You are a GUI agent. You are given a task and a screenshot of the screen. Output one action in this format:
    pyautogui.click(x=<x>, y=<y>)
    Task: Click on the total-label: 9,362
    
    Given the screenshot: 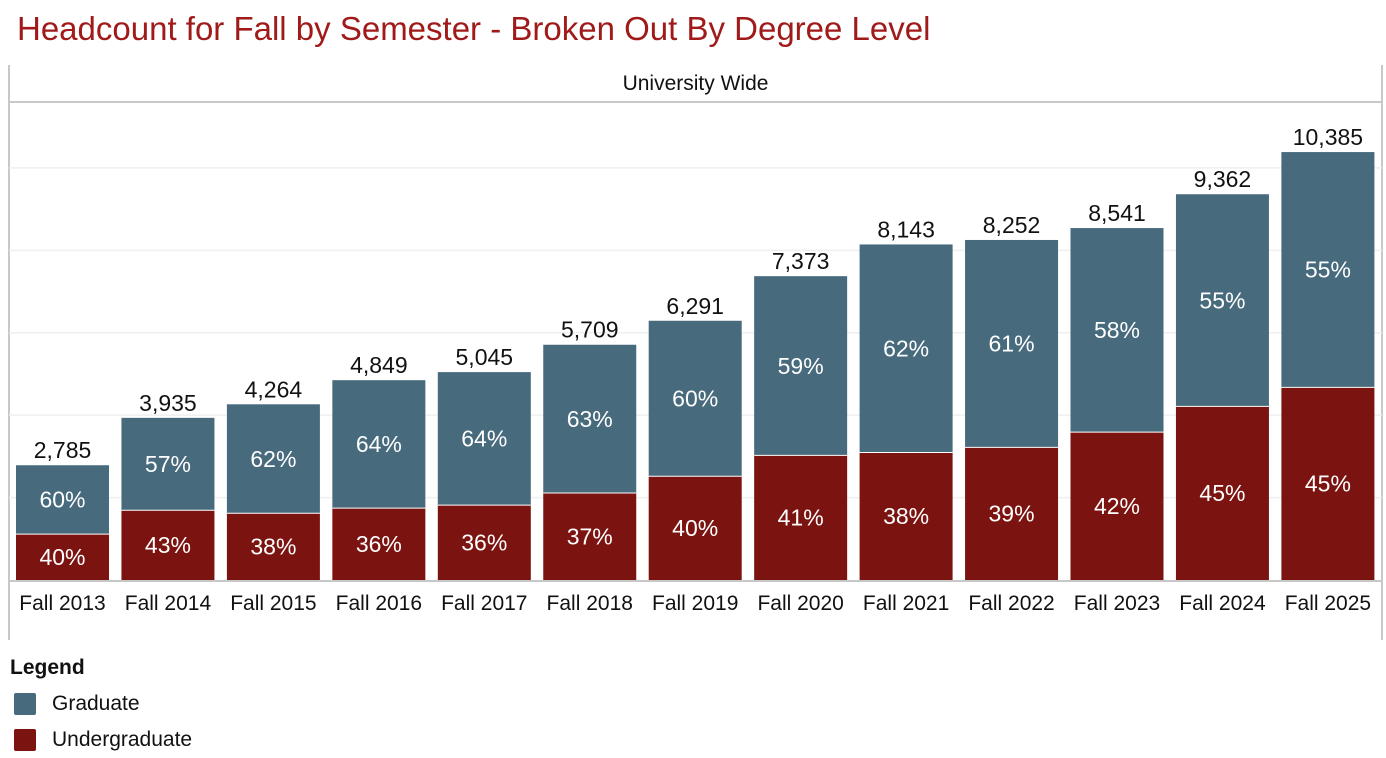 What is the action you would take?
    pyautogui.click(x=1223, y=179)
    